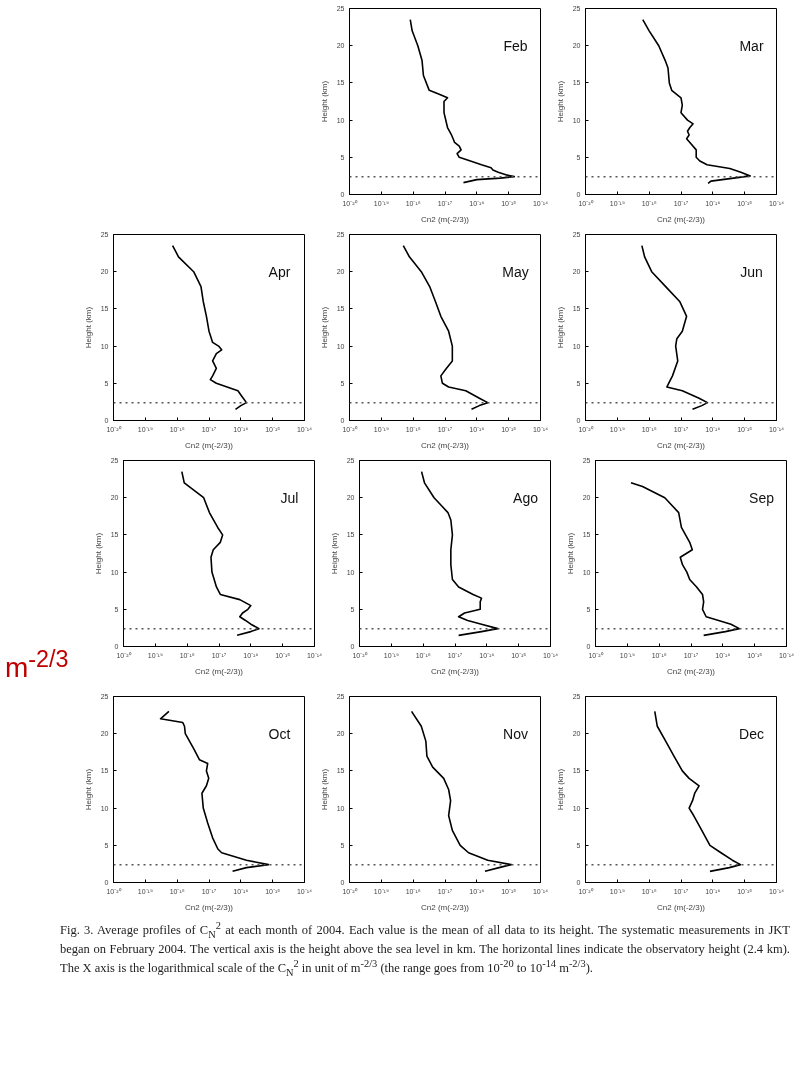 This screenshot has height=1075, width=806. I want to click on text: Mar, so click(751, 45).